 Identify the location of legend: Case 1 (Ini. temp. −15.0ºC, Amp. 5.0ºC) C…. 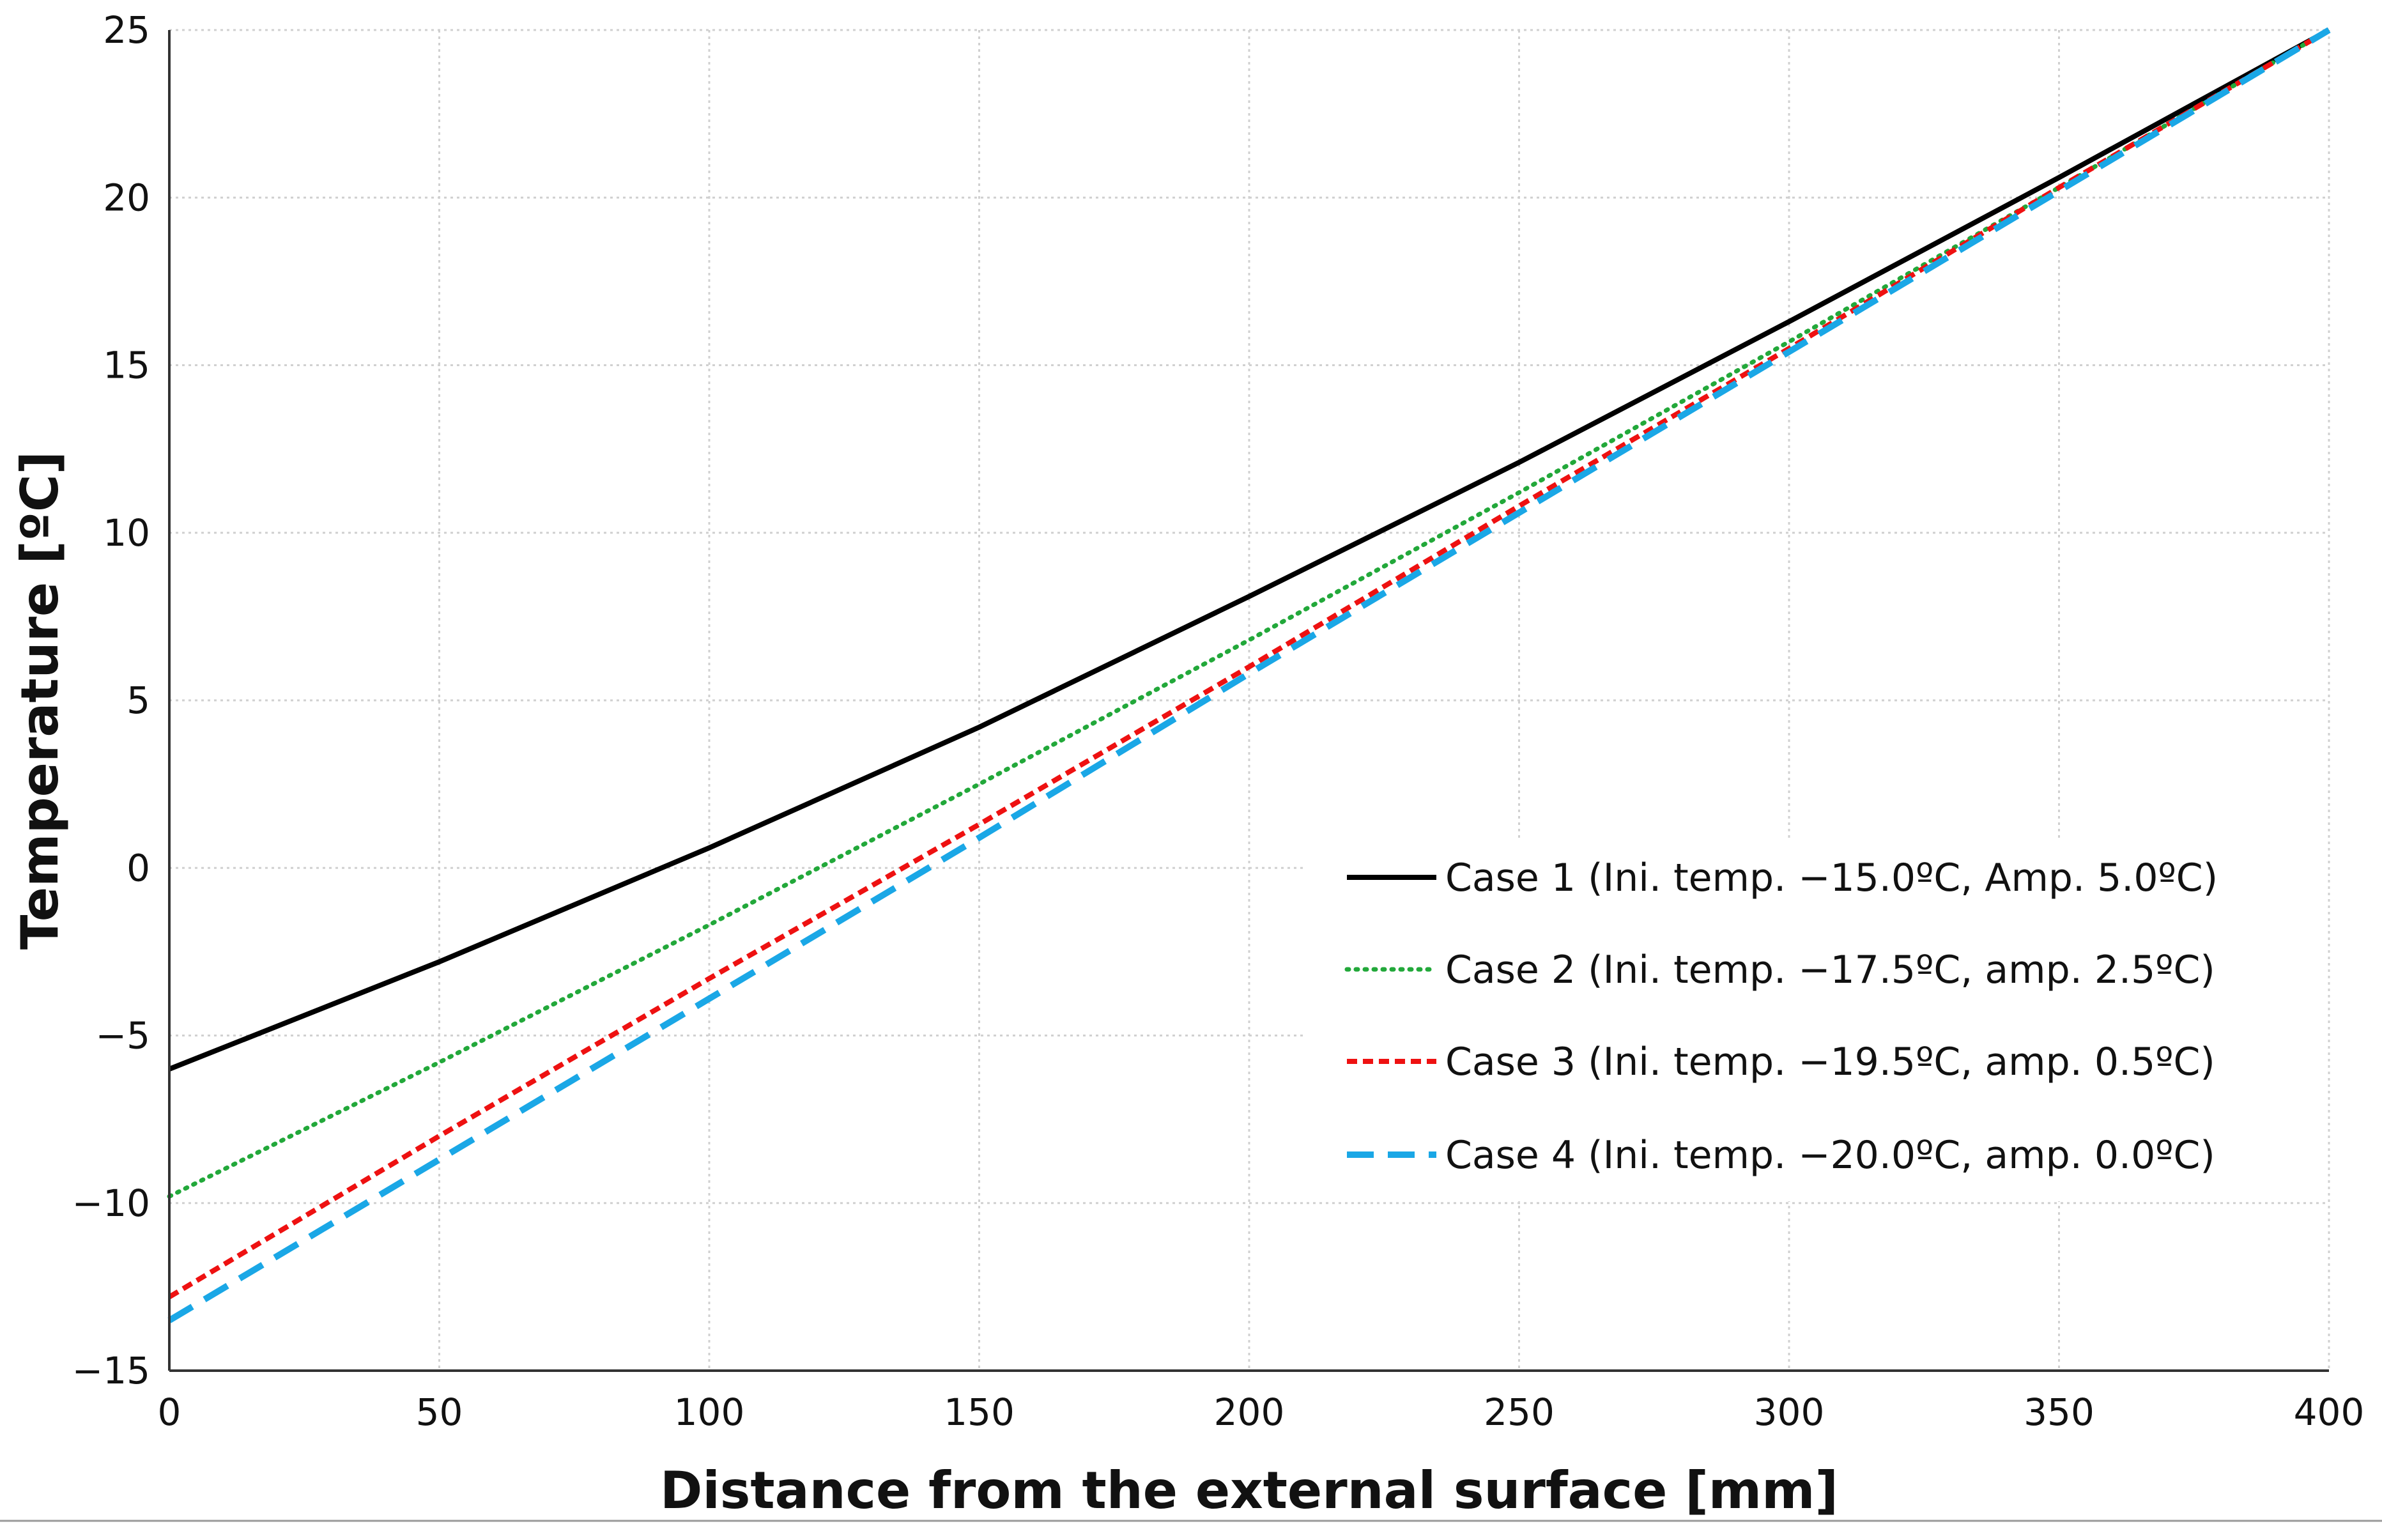
(1781, 1017).